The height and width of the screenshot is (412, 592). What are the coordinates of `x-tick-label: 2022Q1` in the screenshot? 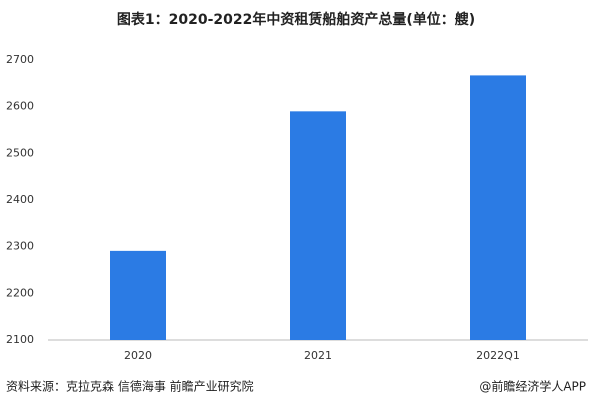 It's located at (498, 355).